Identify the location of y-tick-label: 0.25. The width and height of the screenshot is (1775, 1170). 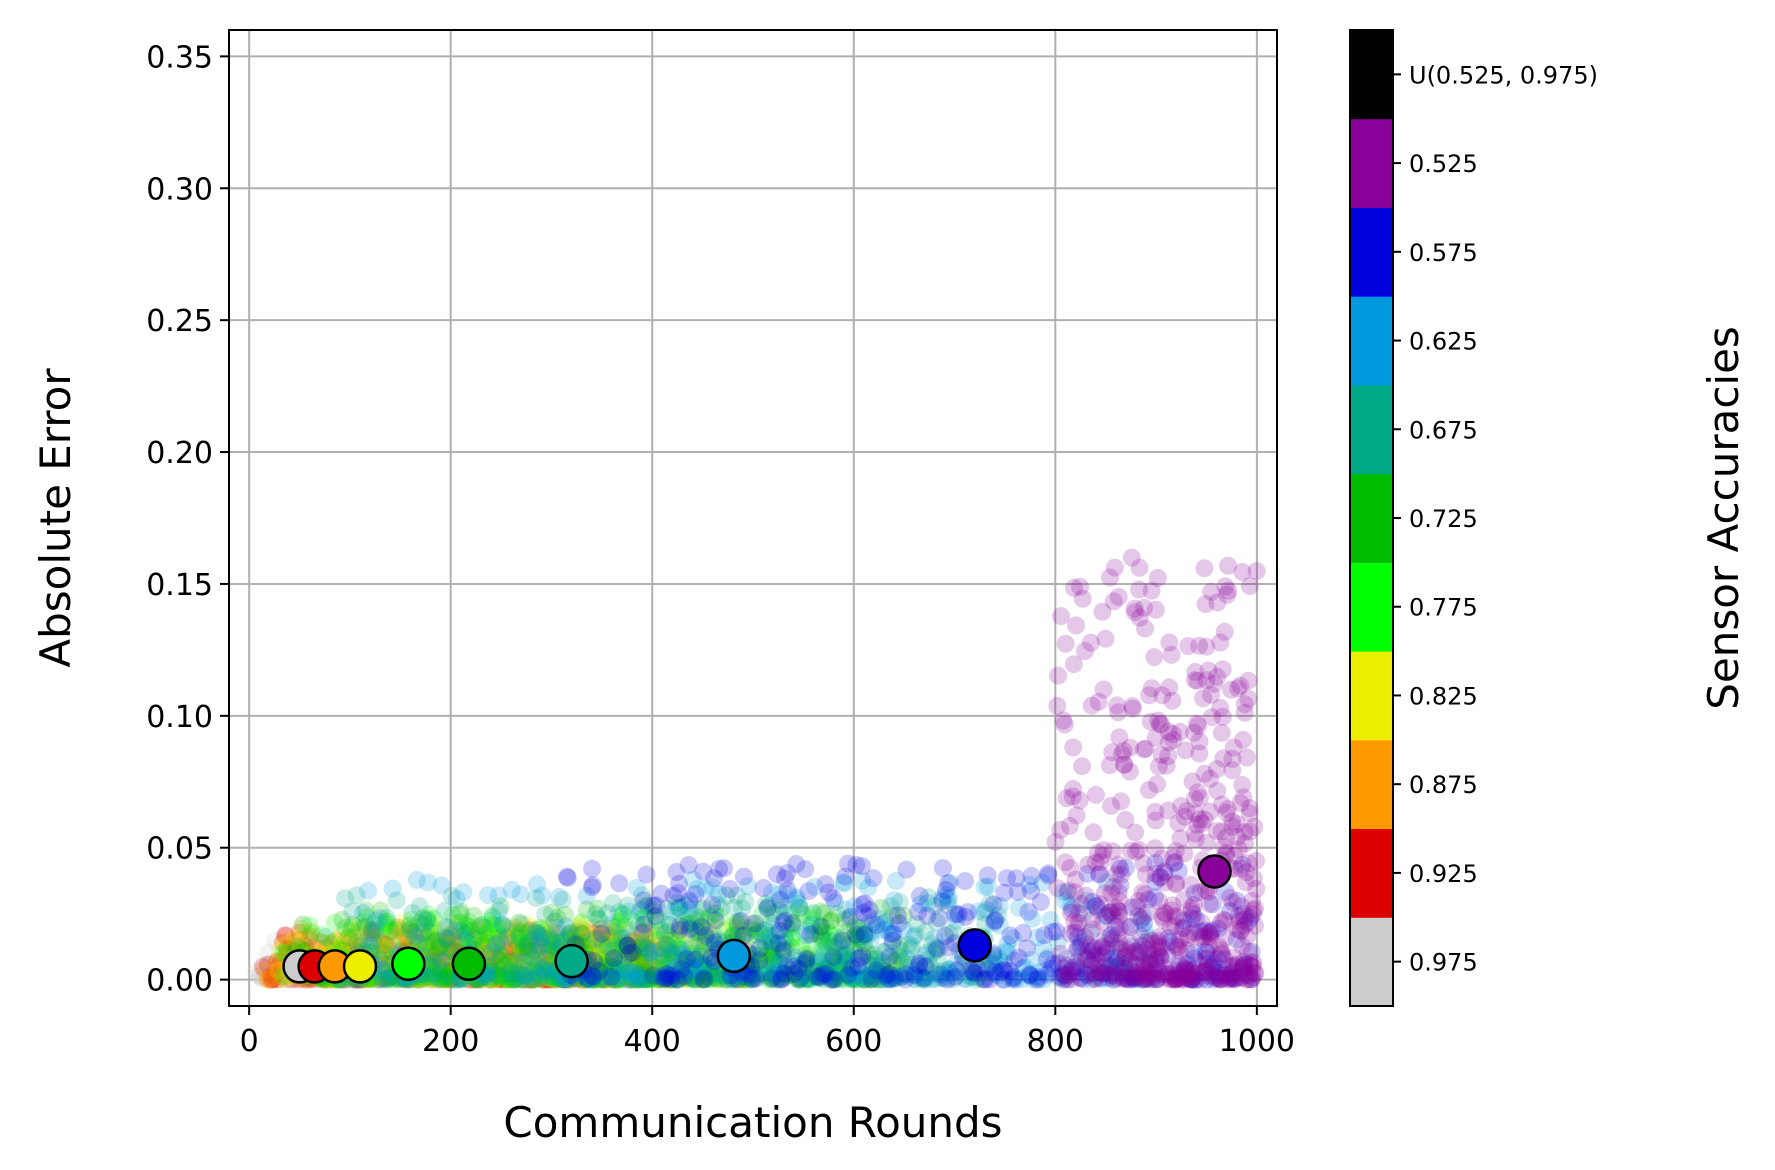
(179, 321).